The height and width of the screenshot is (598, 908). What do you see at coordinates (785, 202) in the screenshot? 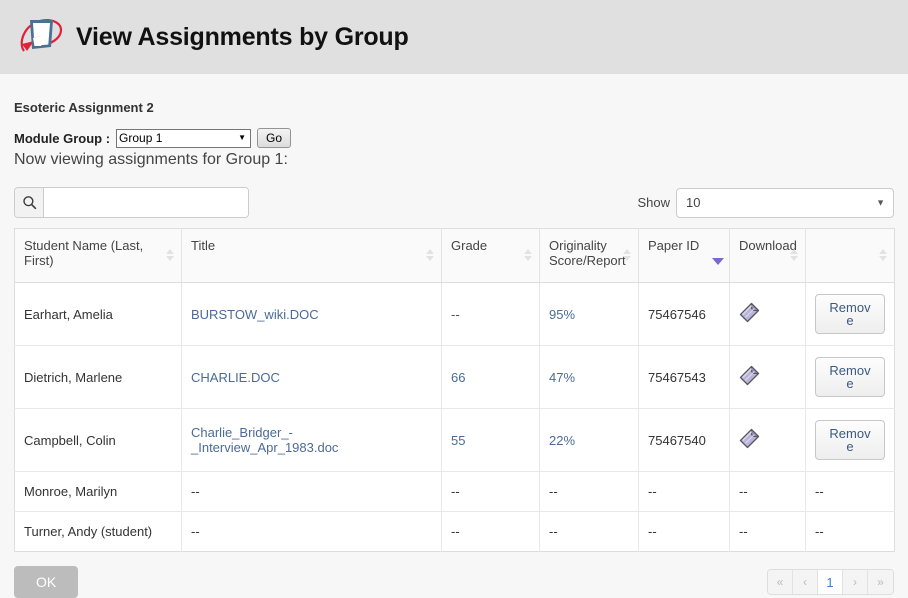
I see `show-entries-select: 10` at bounding box center [785, 202].